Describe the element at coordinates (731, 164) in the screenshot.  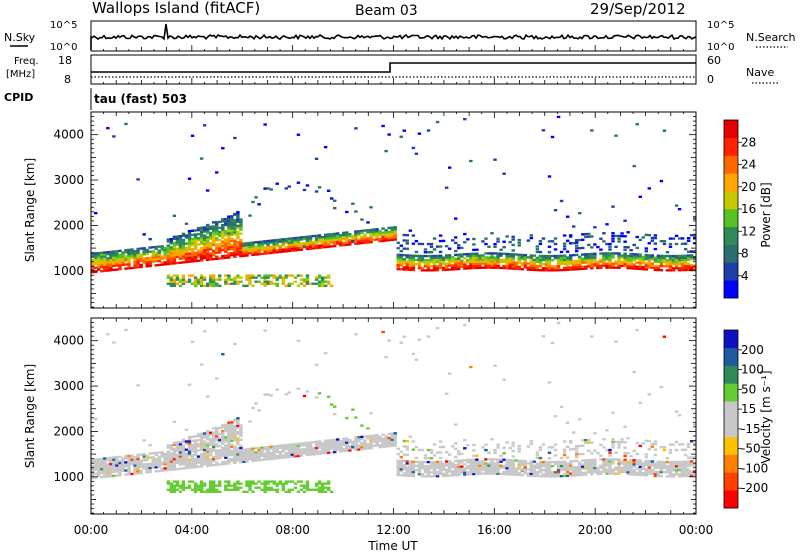
I see `power-colorbar-swatch` at that location.